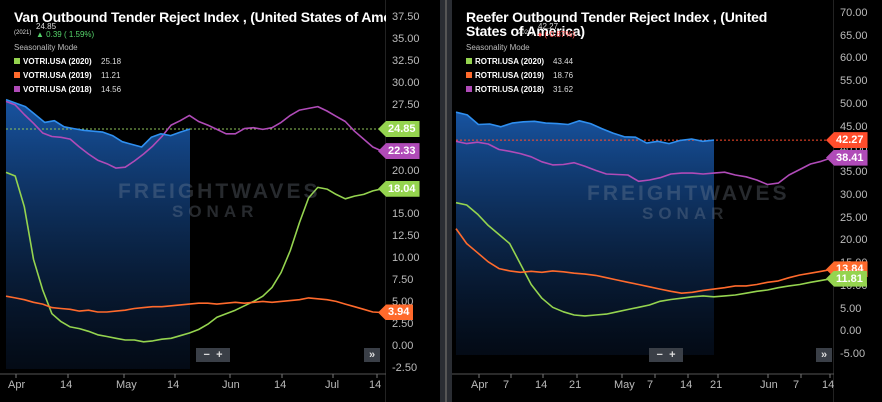 This screenshot has height=402, width=882. I want to click on reefer-header-change: ♦ (-0.87%), so click(556, 34).